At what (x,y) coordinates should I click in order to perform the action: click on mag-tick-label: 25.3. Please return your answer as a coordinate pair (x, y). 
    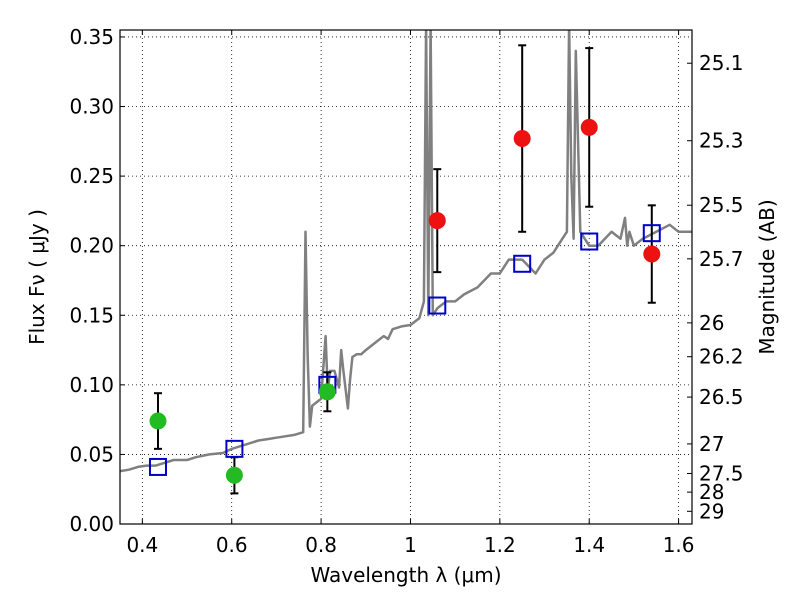
    Looking at the image, I should click on (721, 141).